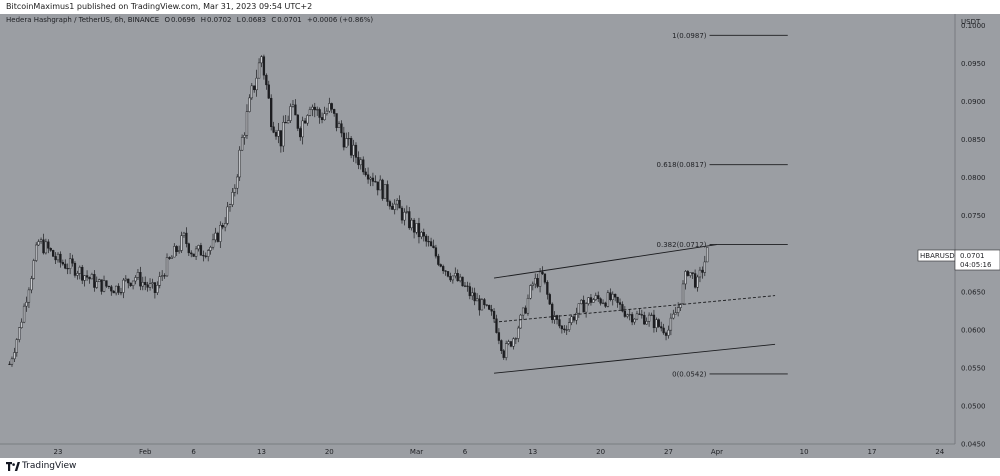 The width and height of the screenshot is (1000, 476). I want to click on channel-upper-line, so click(605, 261).